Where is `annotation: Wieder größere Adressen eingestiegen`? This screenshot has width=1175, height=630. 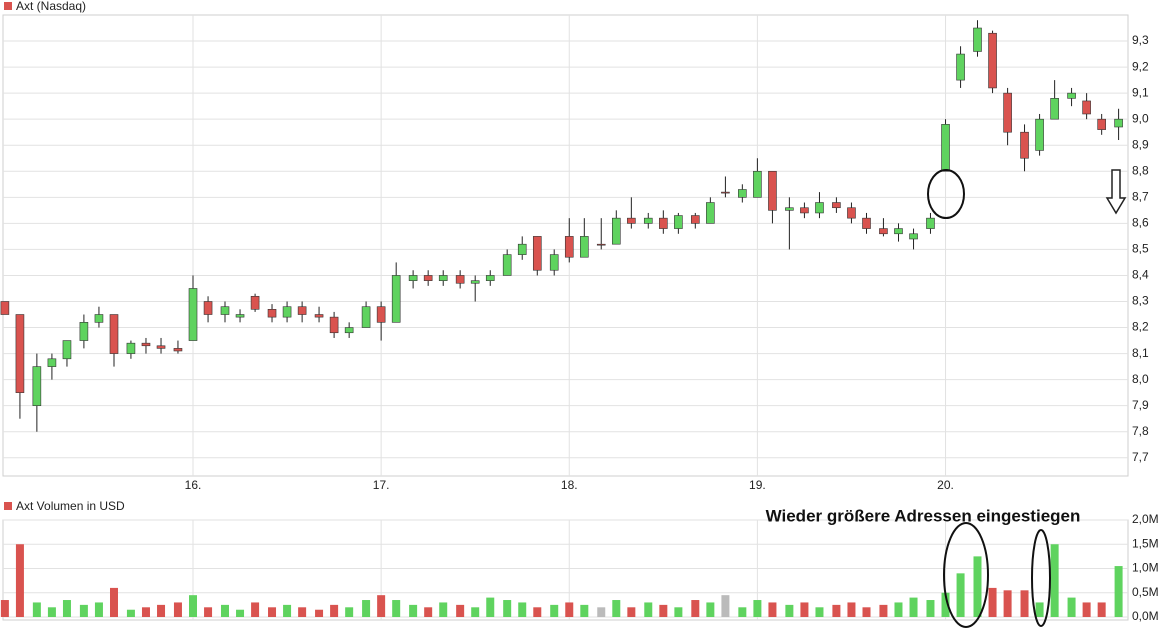
annotation: Wieder größere Adressen eingestiegen is located at coordinates (923, 515).